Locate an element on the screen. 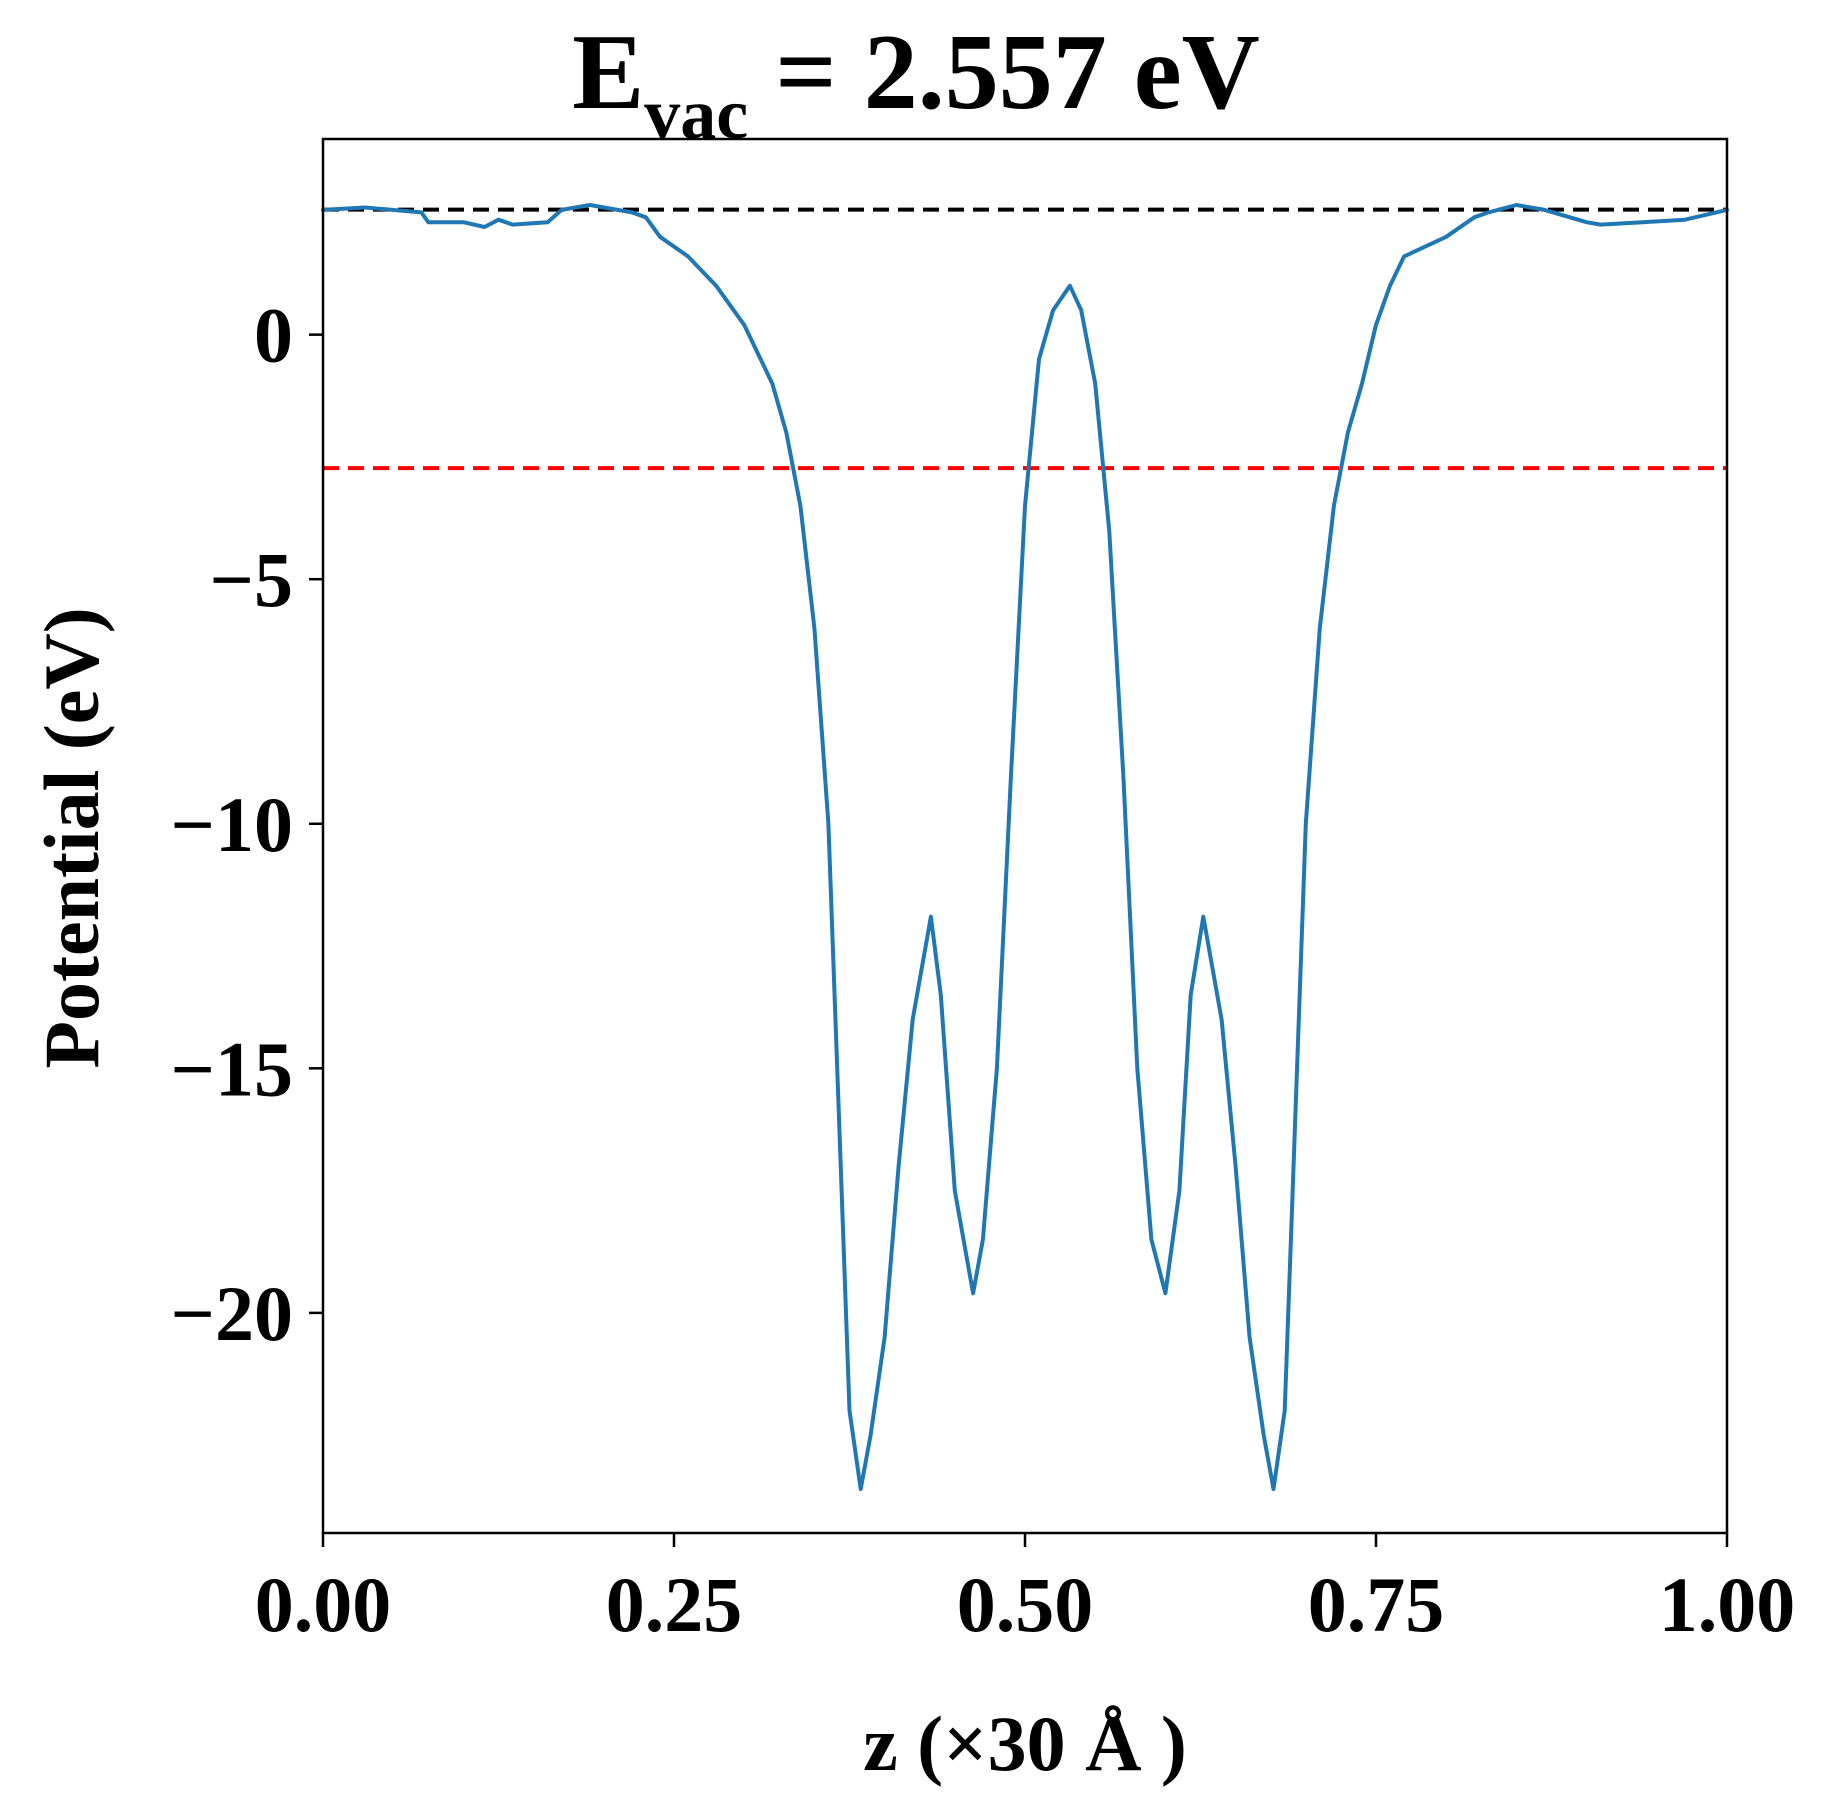 The height and width of the screenshot is (1794, 1833). y-tick-label: −10 is located at coordinates (232, 824).